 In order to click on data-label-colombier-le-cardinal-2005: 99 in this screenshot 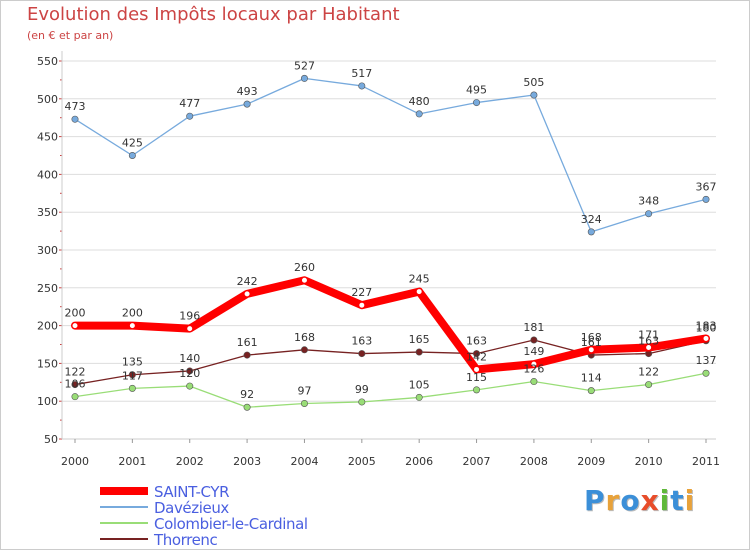, I will do `click(362, 389)`.